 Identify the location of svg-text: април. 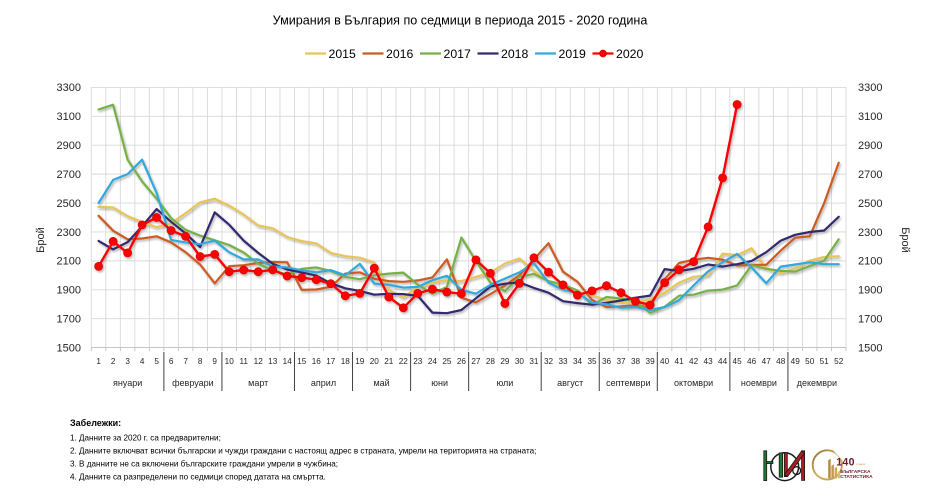
(323, 383).